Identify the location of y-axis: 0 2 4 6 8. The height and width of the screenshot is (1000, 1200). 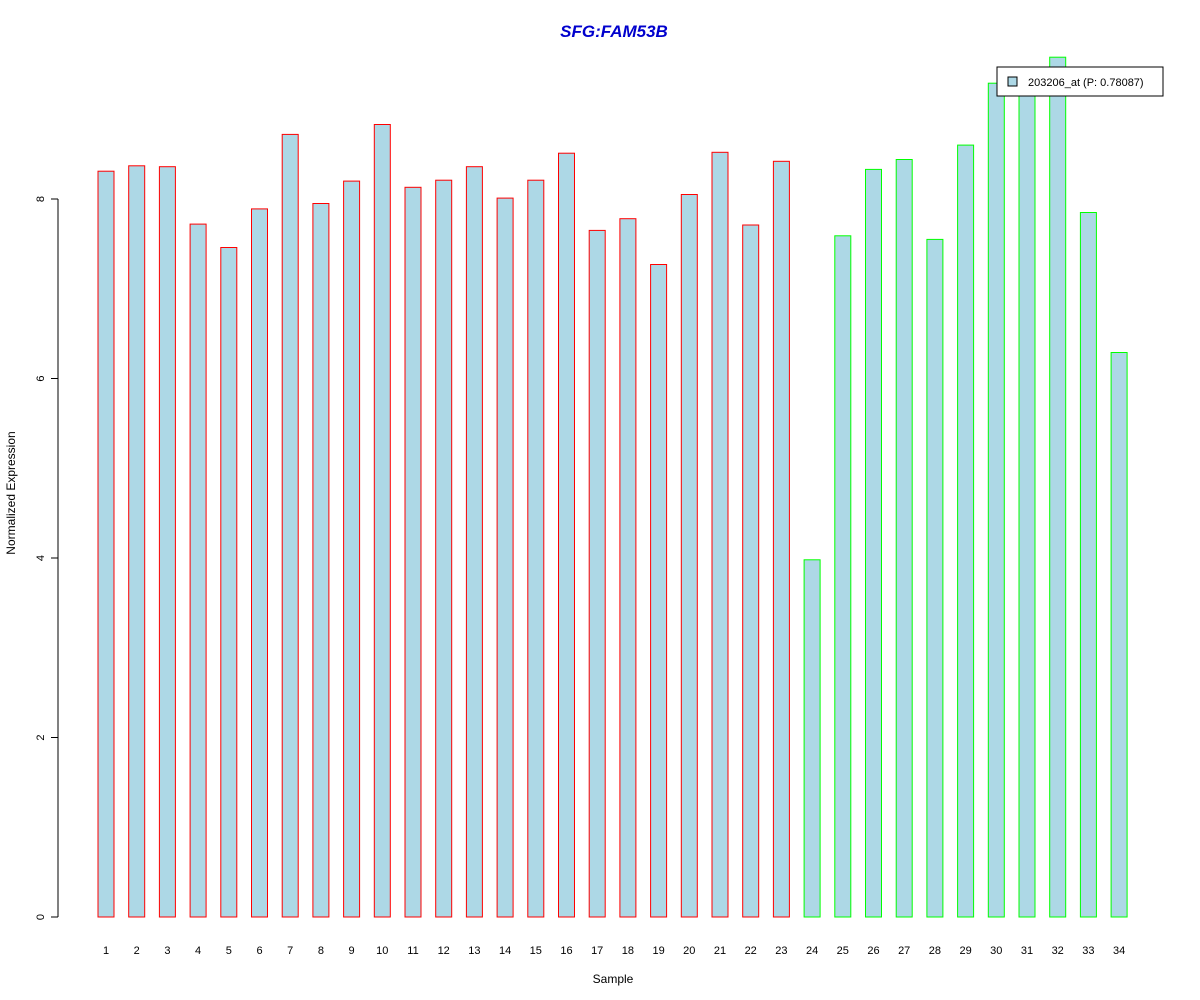
(47, 558).